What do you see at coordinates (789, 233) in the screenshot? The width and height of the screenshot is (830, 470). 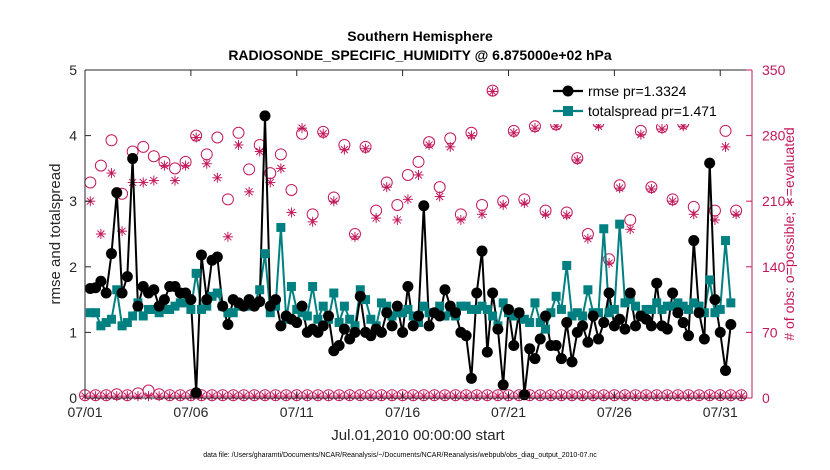 I see `y-axis-right-label: # of obs: o=possible; ∗=evaluated` at bounding box center [789, 233].